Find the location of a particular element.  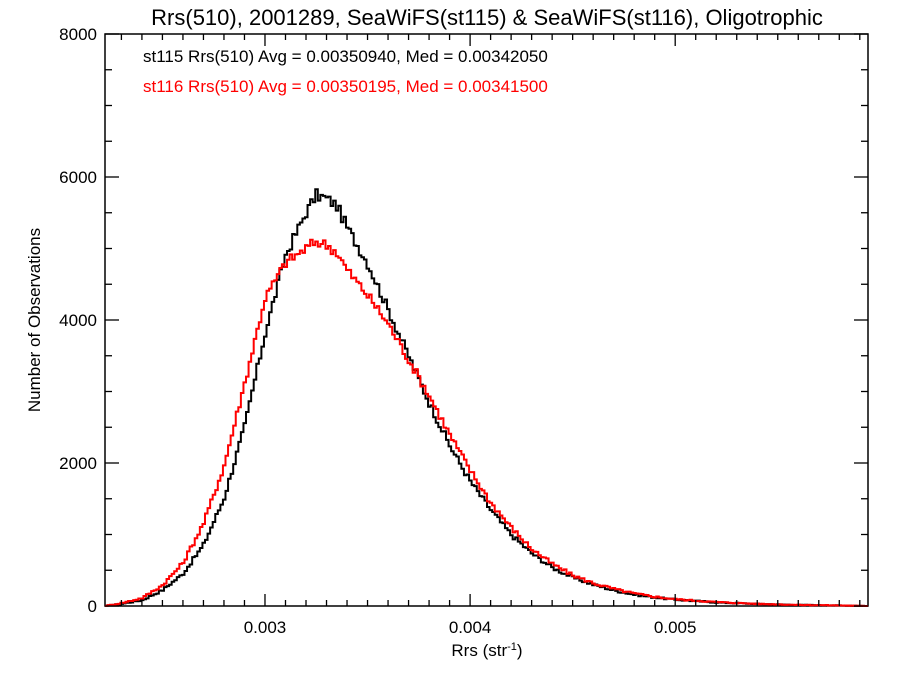

y-axis-label: Number of Observations is located at coordinates (34, 320).